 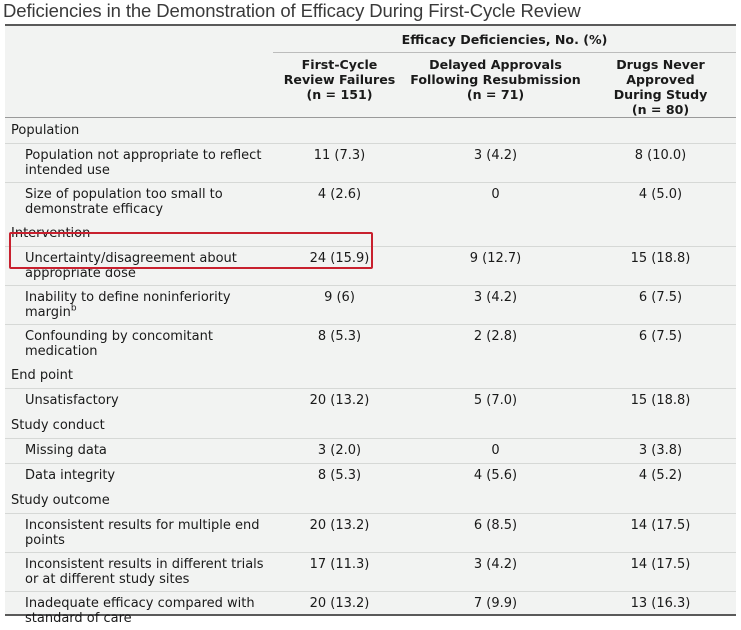 I want to click on category-row: Study conduct, so click(x=370, y=426).